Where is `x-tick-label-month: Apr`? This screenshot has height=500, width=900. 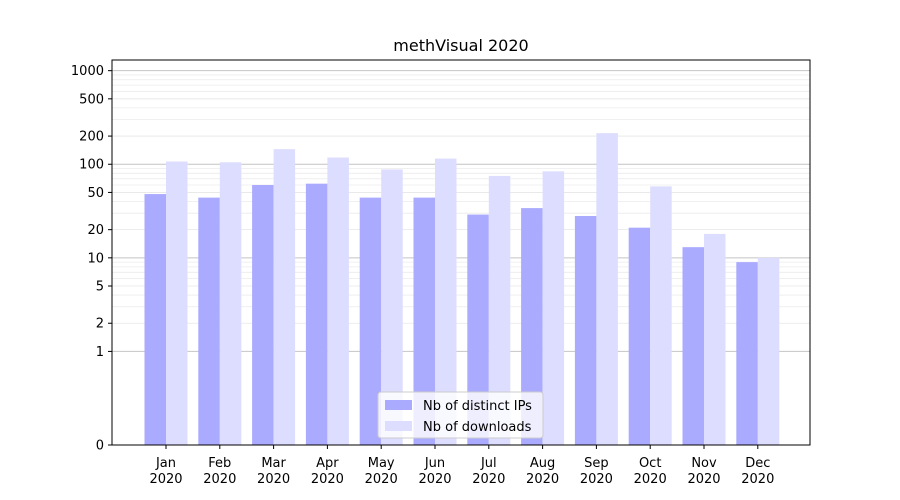 x-tick-label-month: Apr is located at coordinates (327, 463).